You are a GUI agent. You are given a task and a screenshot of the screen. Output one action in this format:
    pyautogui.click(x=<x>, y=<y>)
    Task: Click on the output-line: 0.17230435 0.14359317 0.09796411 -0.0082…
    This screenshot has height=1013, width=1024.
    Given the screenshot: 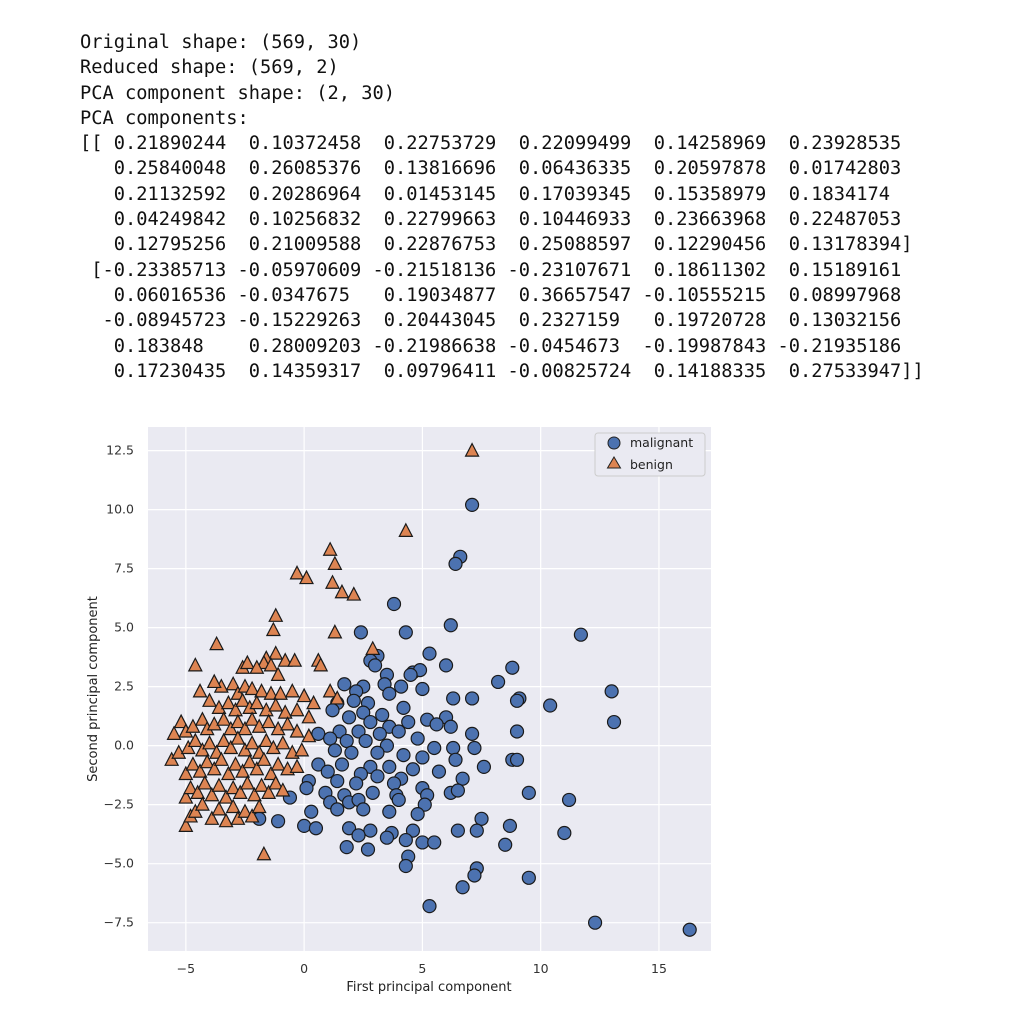 What is the action you would take?
    pyautogui.click(x=502, y=371)
    